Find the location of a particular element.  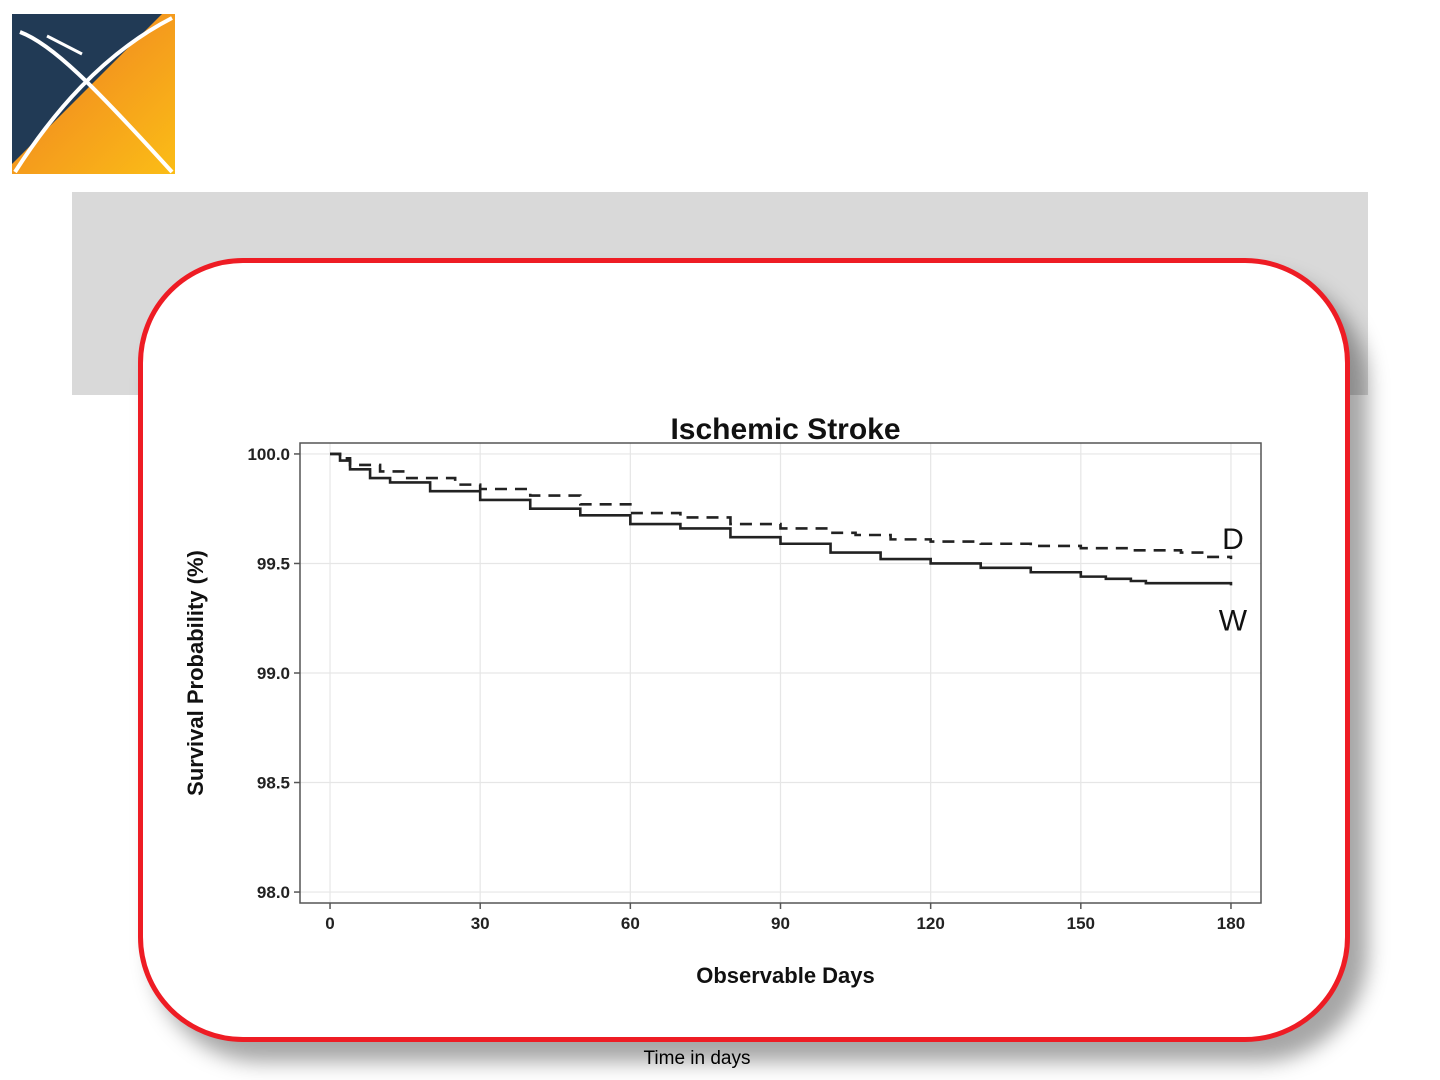

y-tick-label: 98.0 is located at coordinates (273, 892).